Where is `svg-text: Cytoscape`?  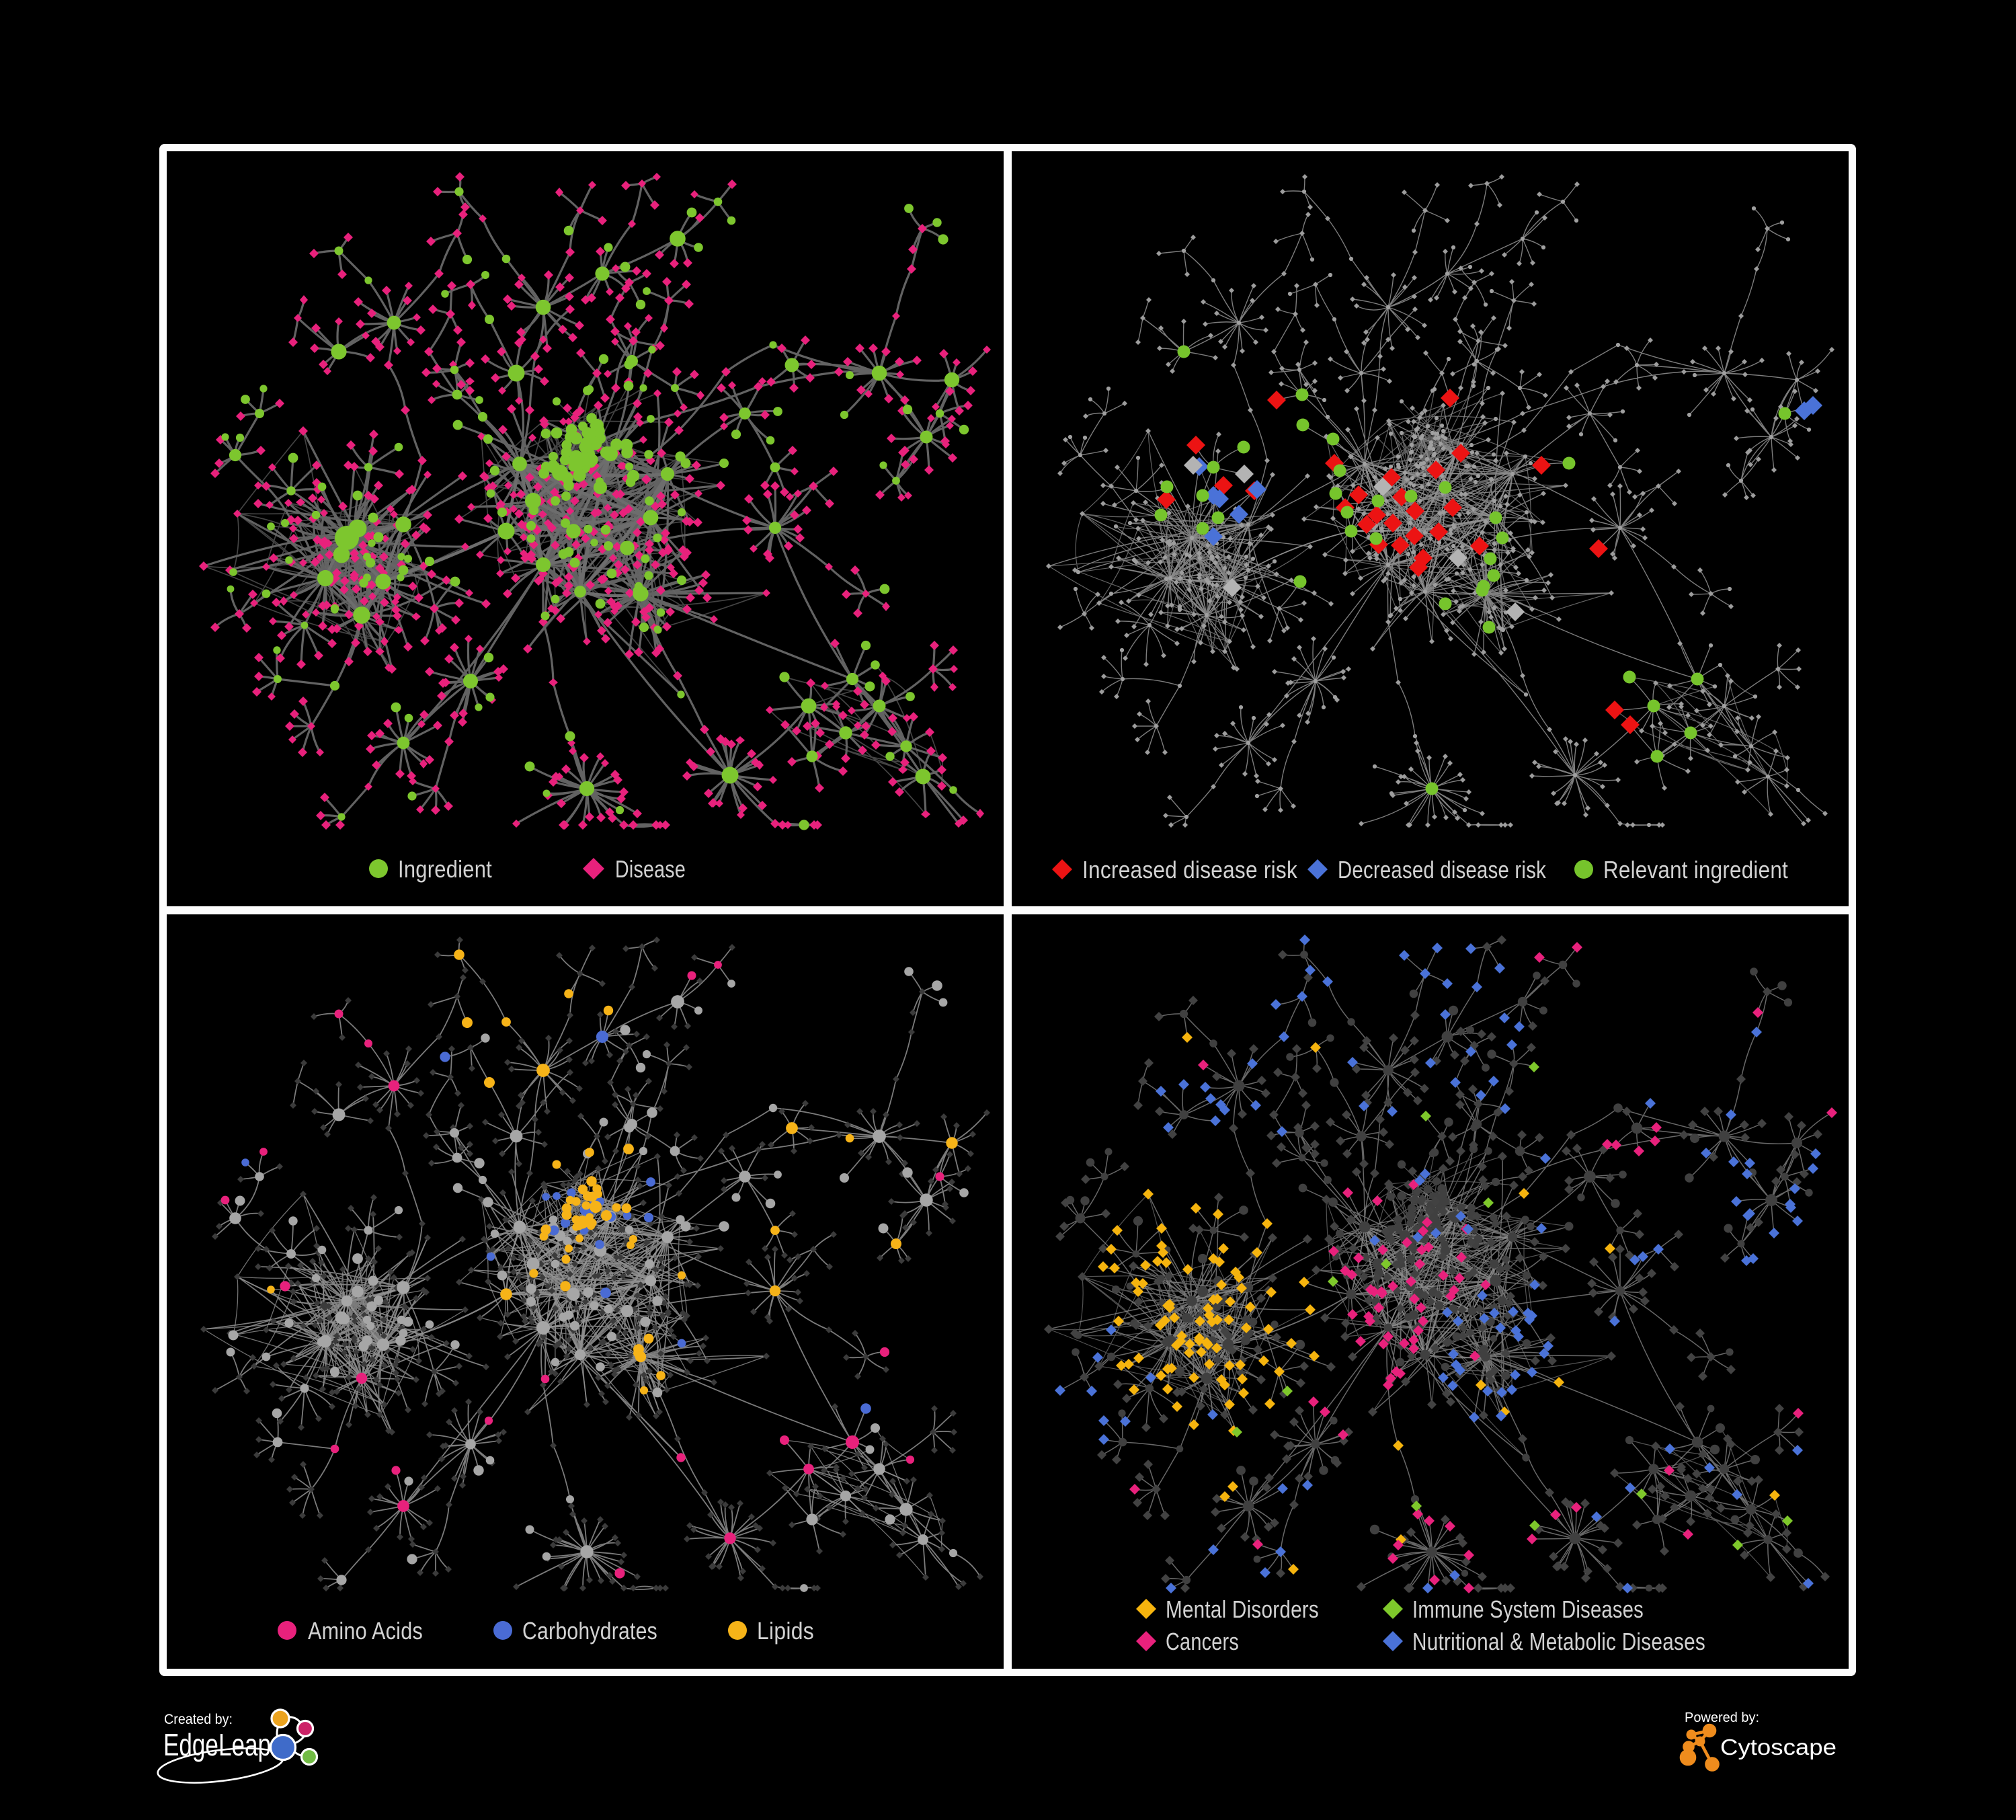
svg-text: Cytoscape is located at coordinates (1778, 1747).